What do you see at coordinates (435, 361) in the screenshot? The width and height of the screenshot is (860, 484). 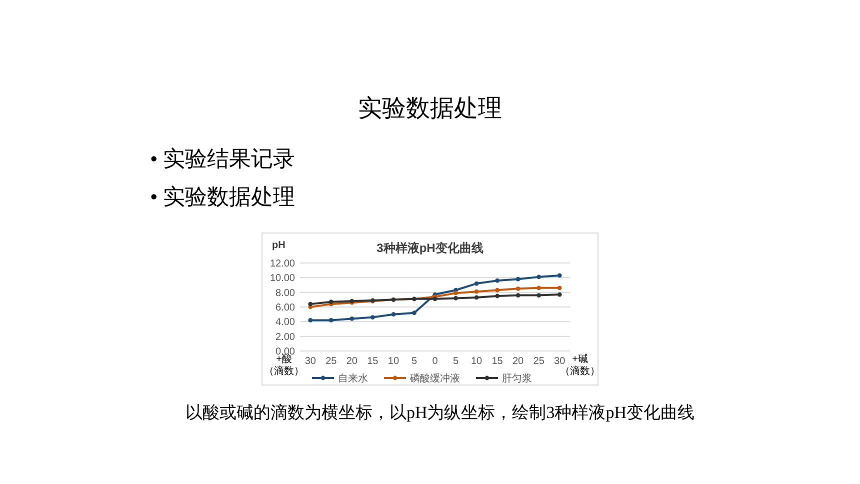 I see `x-tick-label: 0` at bounding box center [435, 361].